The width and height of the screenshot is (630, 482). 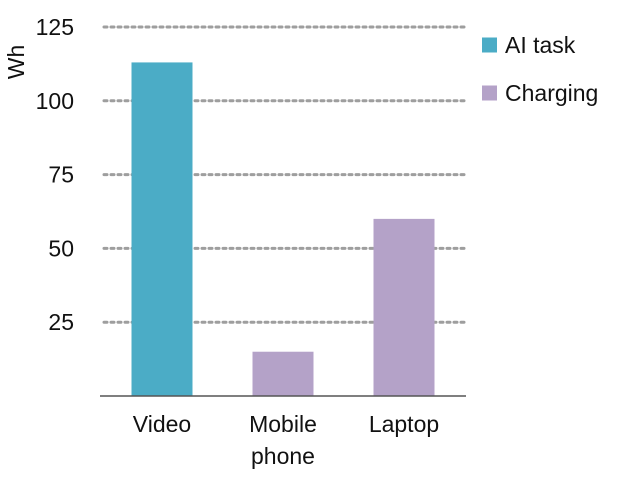 What do you see at coordinates (283, 440) in the screenshot?
I see `x-tick-label: Mobile phone` at bounding box center [283, 440].